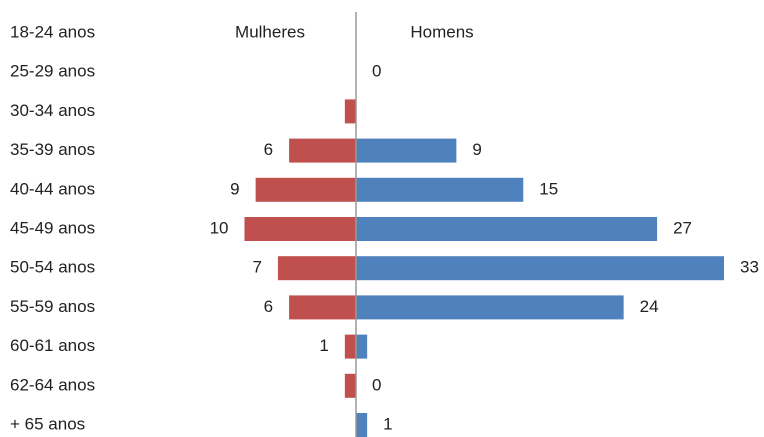  Describe the element at coordinates (47, 423) in the screenshot. I see `category-label: + 65 anos` at that location.